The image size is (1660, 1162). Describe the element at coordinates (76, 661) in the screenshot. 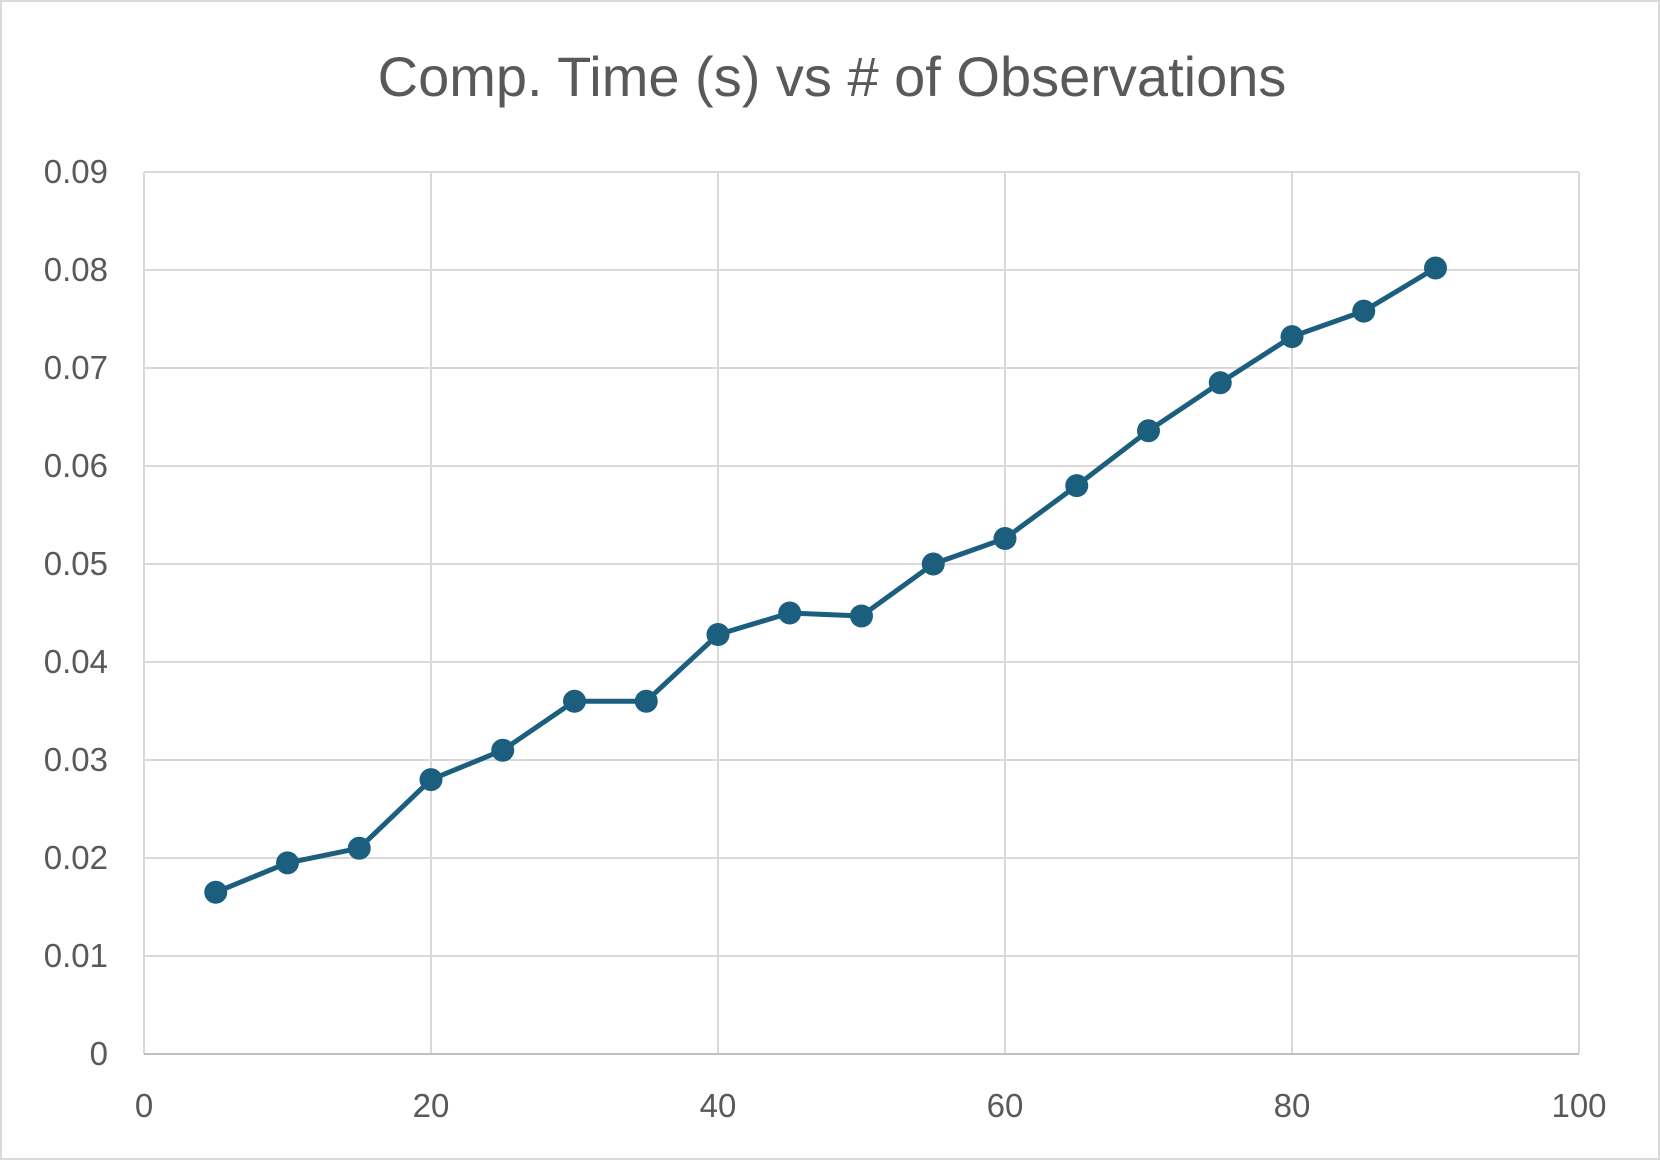

I see `y-tick-label: 0.04` at that location.